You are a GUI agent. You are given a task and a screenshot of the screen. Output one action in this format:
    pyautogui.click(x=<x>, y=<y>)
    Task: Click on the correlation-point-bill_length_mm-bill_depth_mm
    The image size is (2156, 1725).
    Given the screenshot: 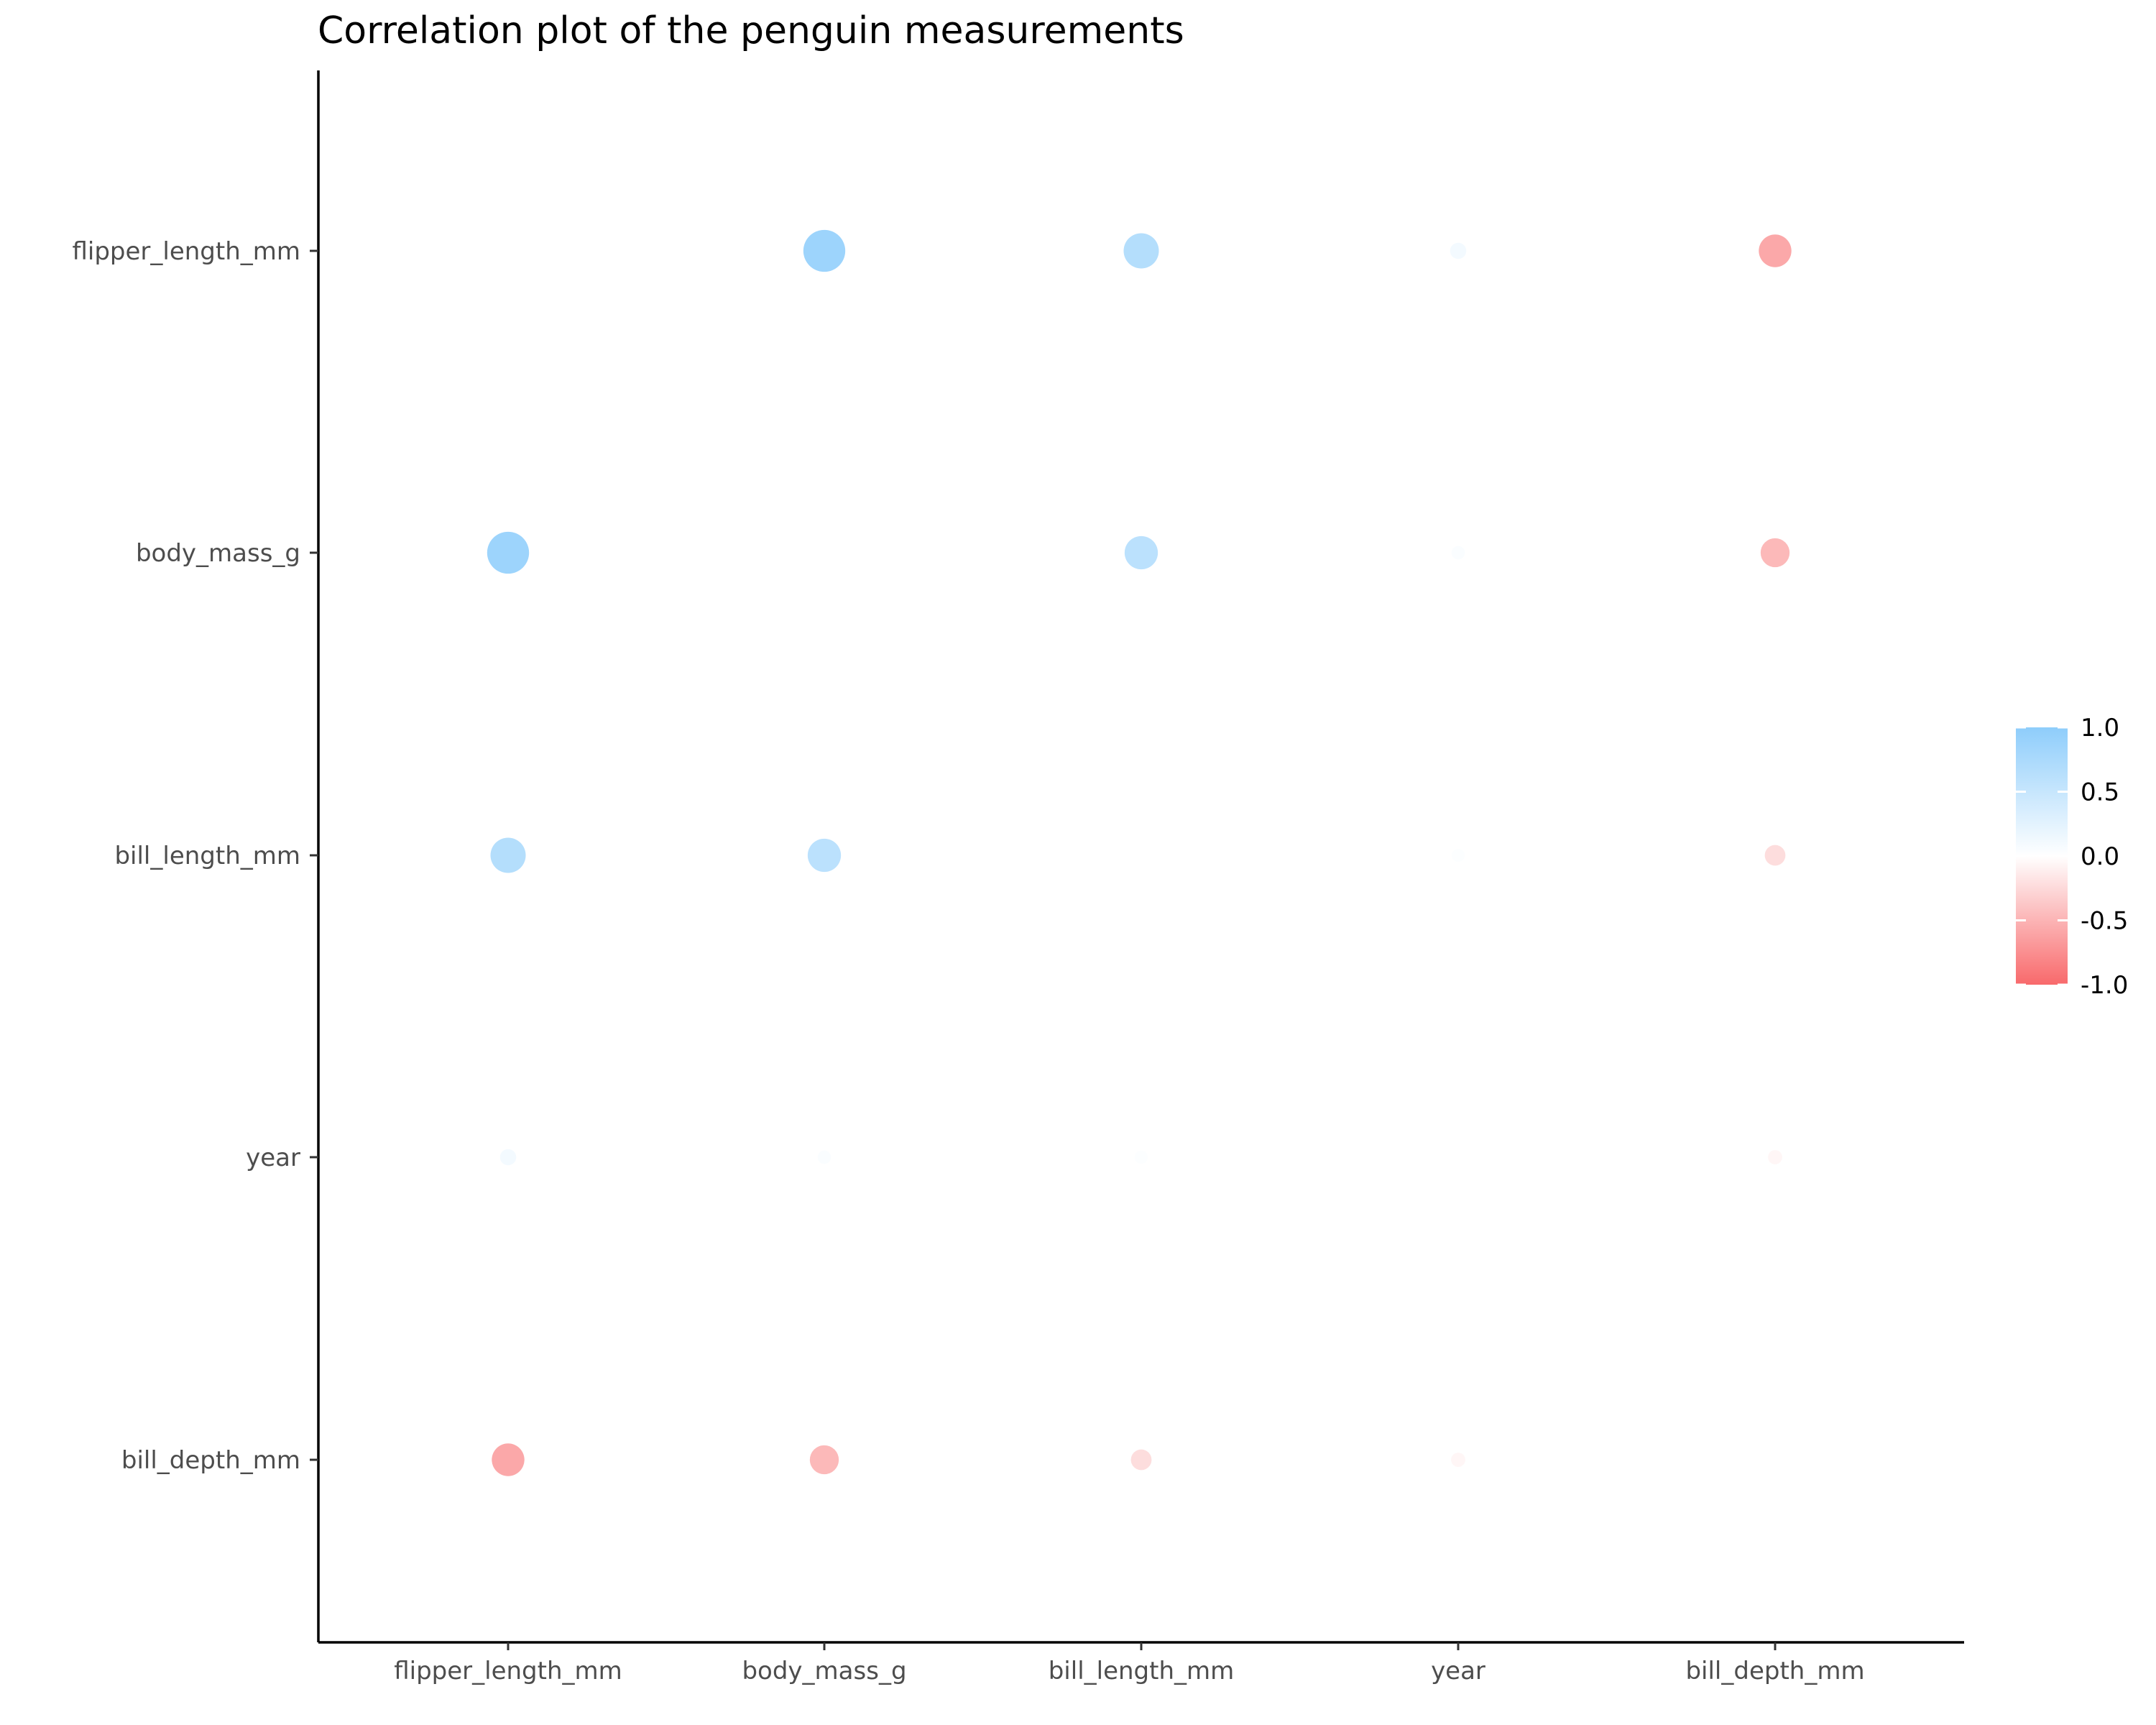 What is the action you would take?
    pyautogui.click(x=1141, y=1460)
    